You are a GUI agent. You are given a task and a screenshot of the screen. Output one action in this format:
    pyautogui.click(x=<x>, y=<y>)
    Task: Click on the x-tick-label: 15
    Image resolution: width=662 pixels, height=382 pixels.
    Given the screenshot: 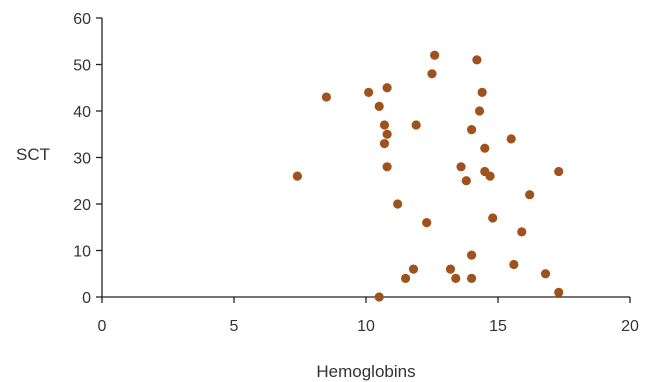 What is the action you would take?
    pyautogui.click(x=498, y=326)
    